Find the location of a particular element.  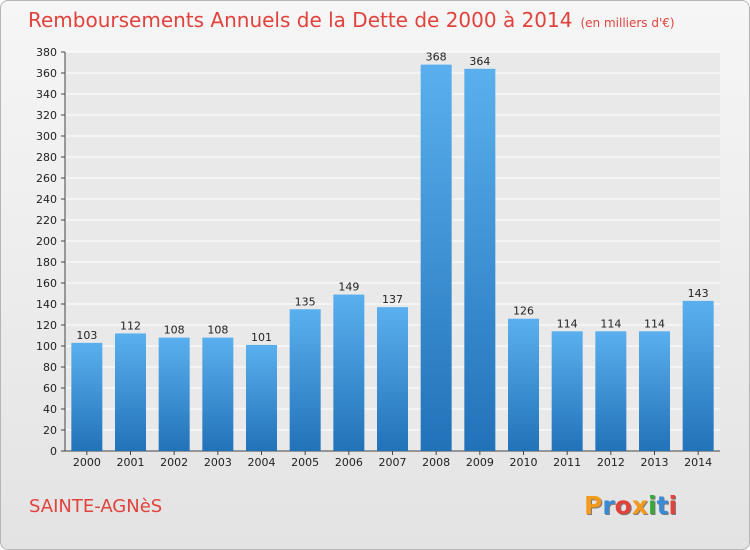

x-tick-label: 2013 is located at coordinates (655, 462).